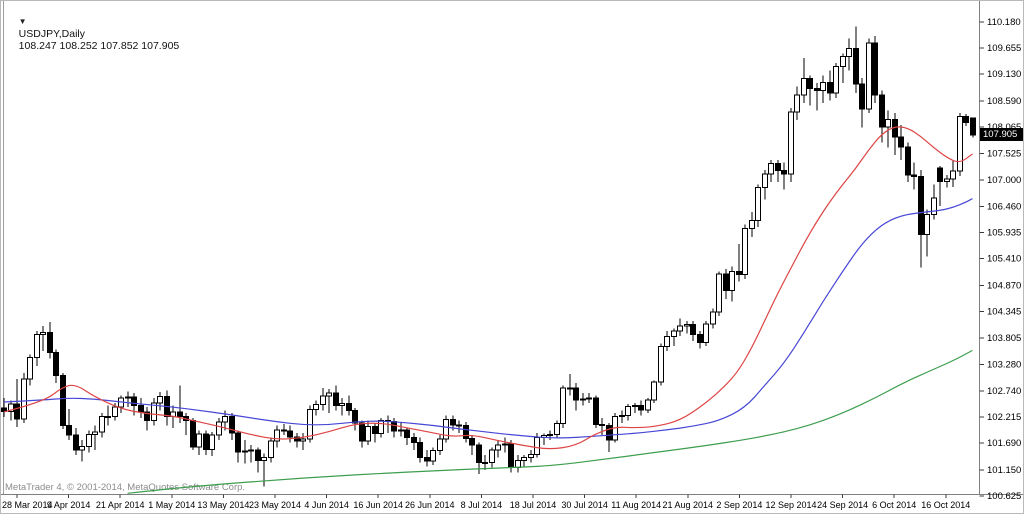  Describe the element at coordinates (688, 505) in the screenshot. I see `time-axis-label: 21 Aug 2014` at that location.